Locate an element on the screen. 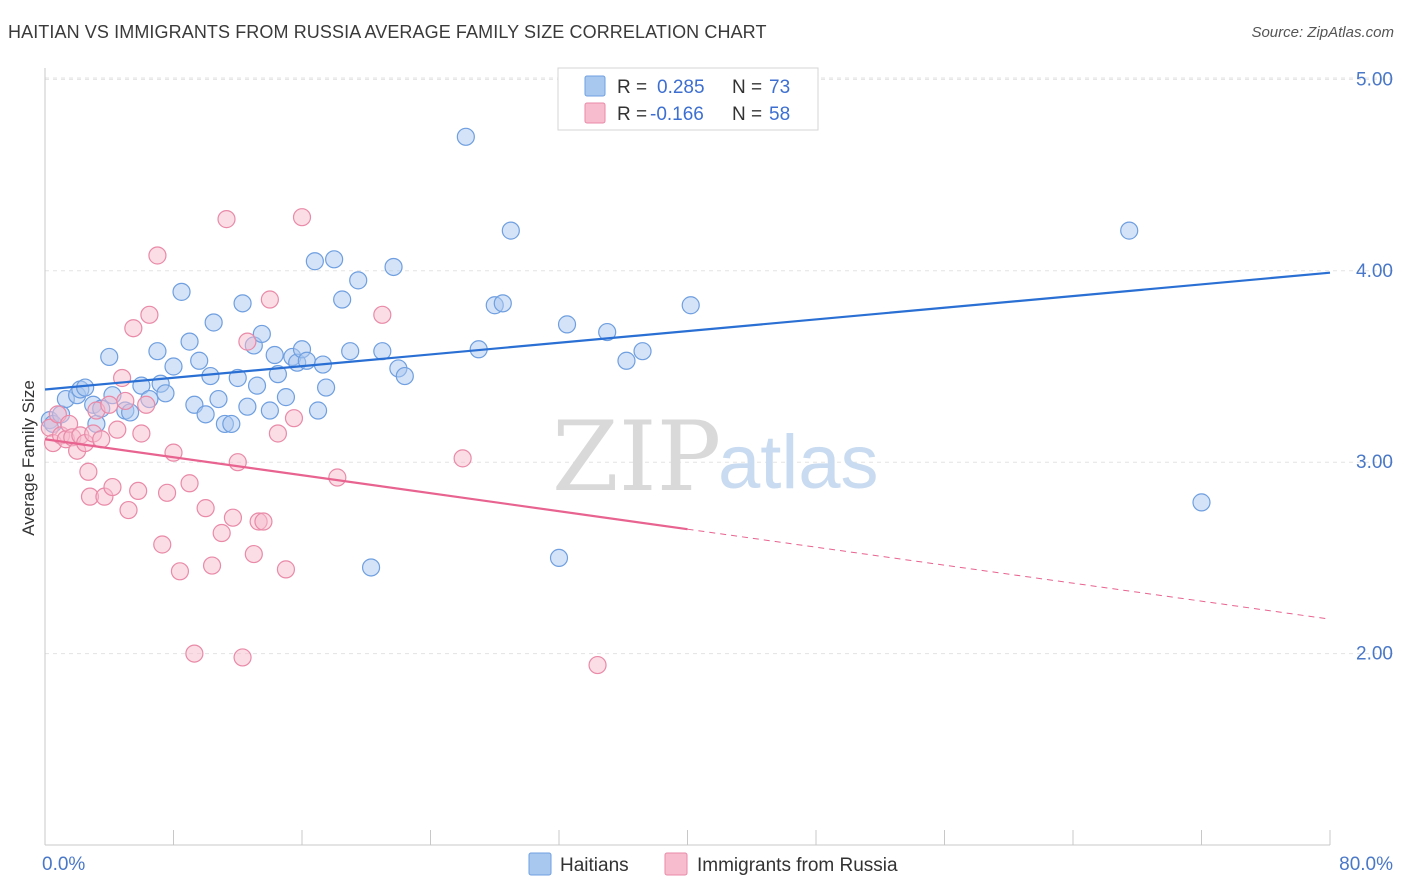 This screenshot has width=1406, height=892. watermark-zip: ZIP is located at coordinates (636, 457).